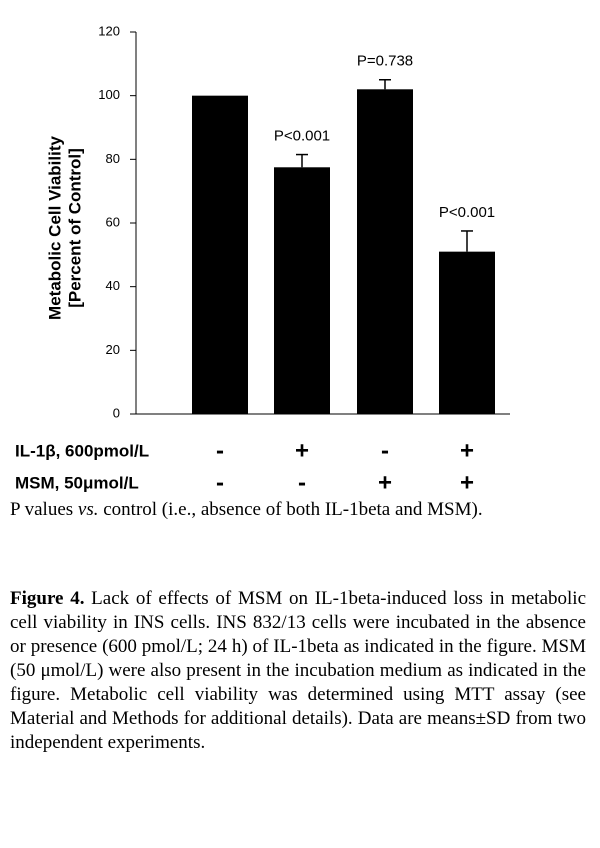  Describe the element at coordinates (113, 158) in the screenshot. I see `y-tick-label: 80` at that location.